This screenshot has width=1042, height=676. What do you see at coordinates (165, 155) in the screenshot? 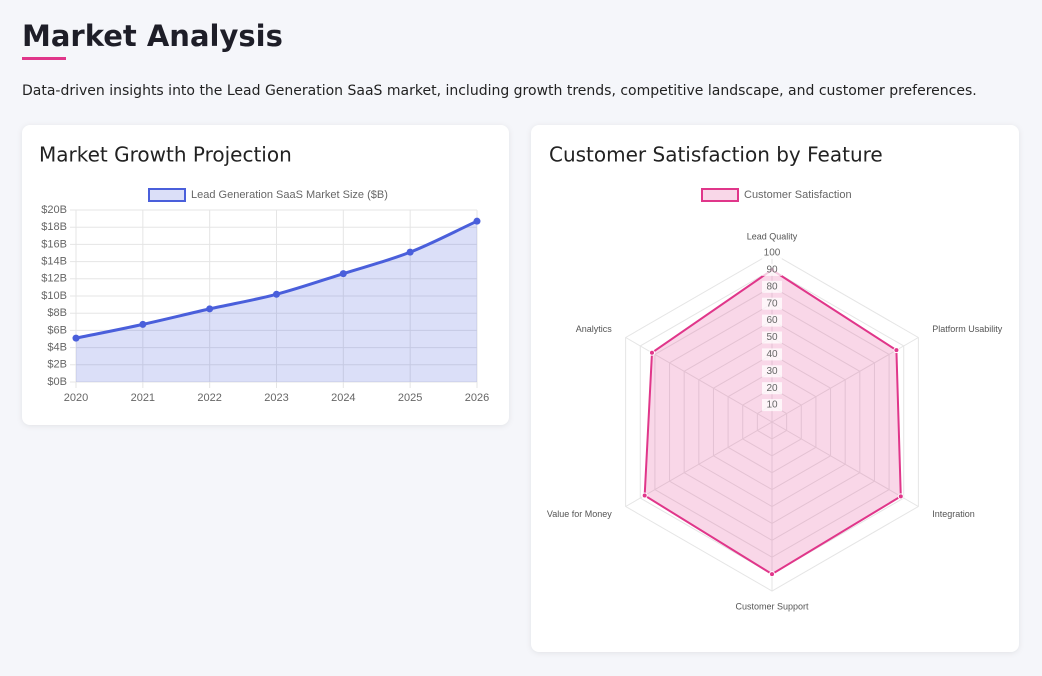
I see `card-title: Market Growth Projection` at bounding box center [165, 155].